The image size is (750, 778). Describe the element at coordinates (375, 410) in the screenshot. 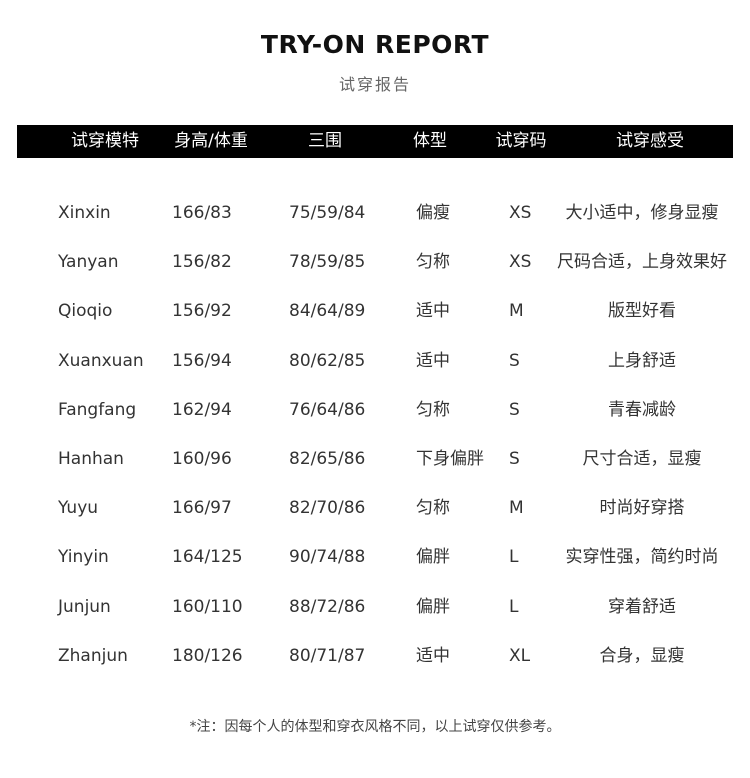

I see `table-row: Fangfang 162/94 76/64/86 匀称 S 青春减龄` at that location.